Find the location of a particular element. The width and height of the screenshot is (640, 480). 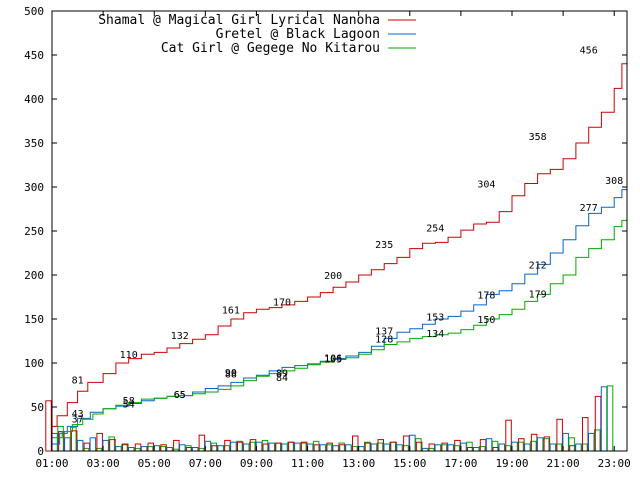

y-tick-label: 450 is located at coordinates (34, 55).